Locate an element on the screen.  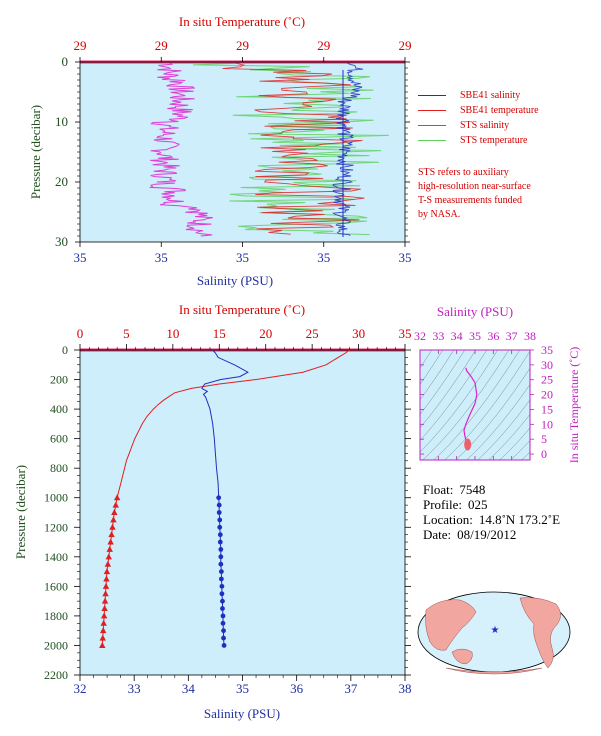
main-pressure-tick-label: 800 is located at coordinates (59, 468).